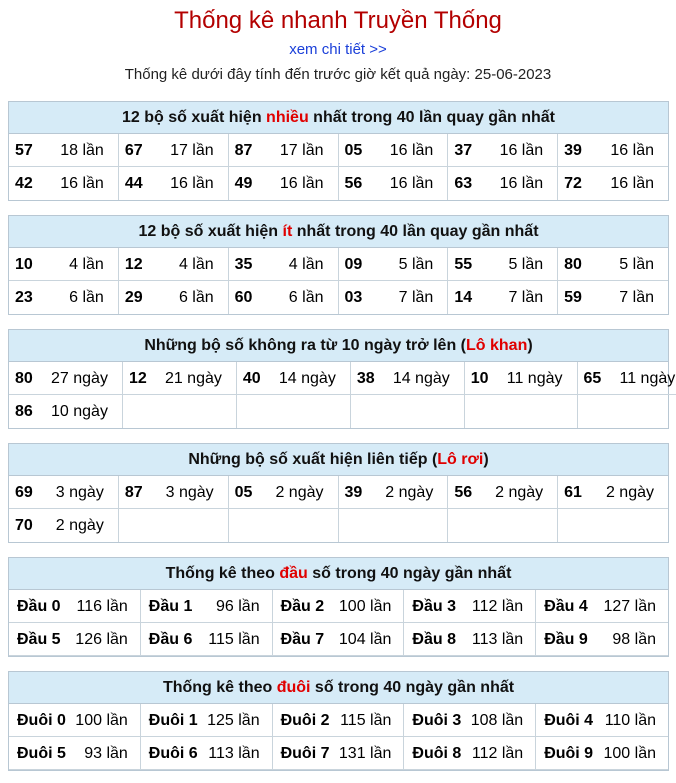 The image size is (676, 783). What do you see at coordinates (437, 753) in the screenshot?
I see `stat-number: Đuôi 8` at bounding box center [437, 753].